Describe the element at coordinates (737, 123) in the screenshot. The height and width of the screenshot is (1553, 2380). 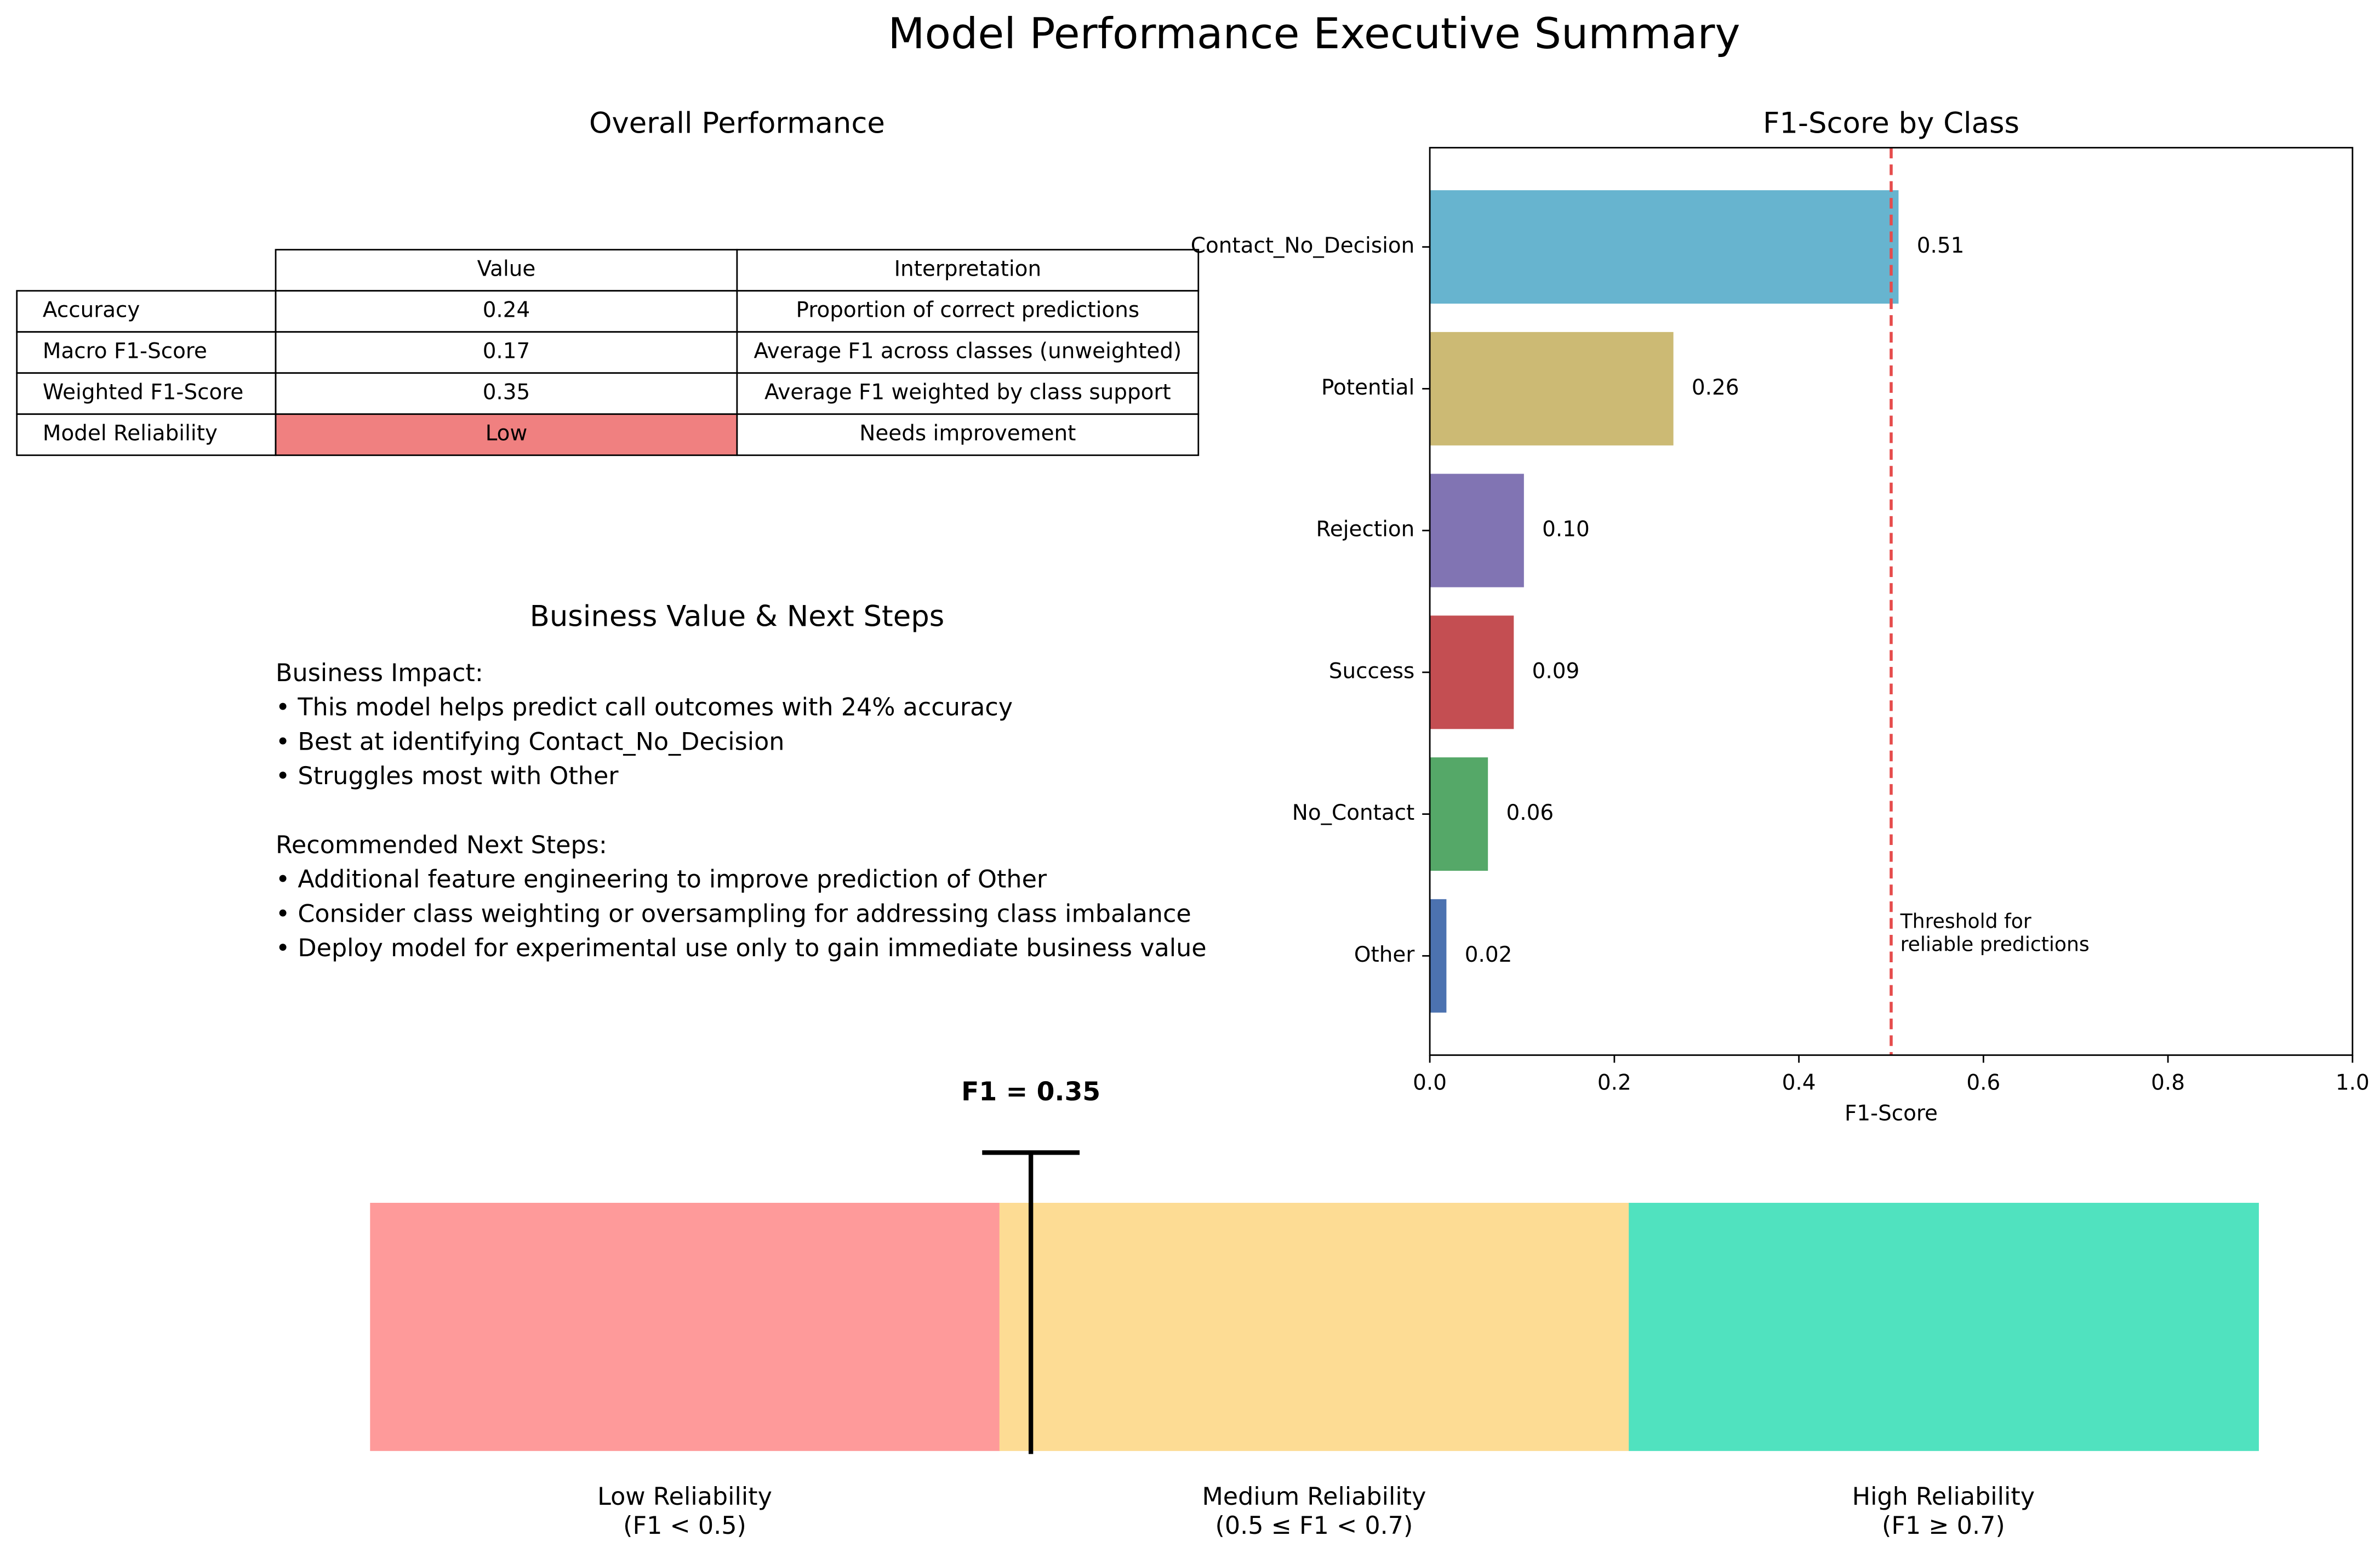
I see `table-title: Overall Performance` at that location.